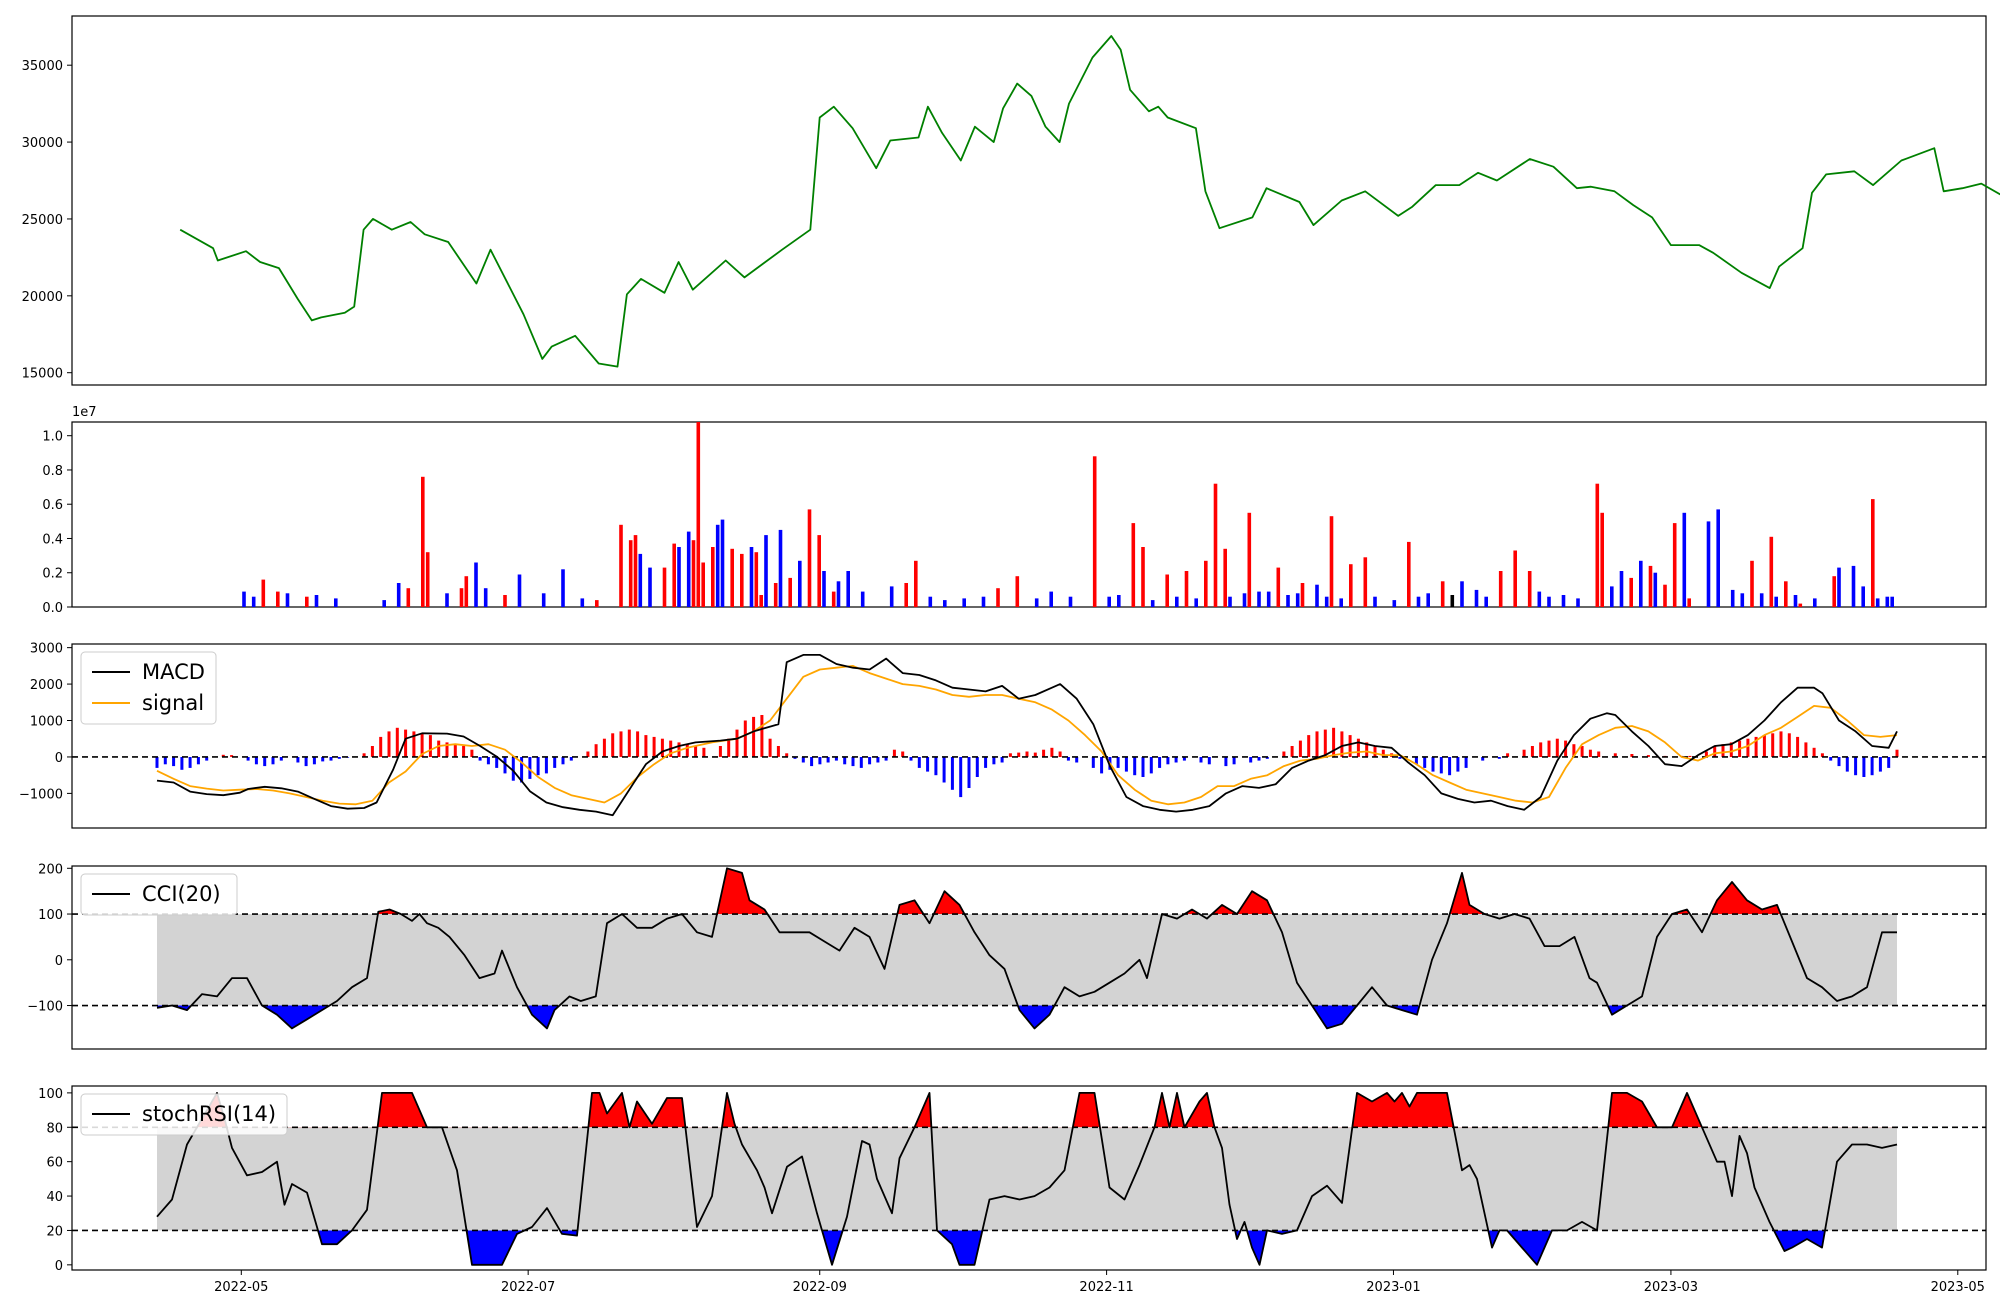 The width and height of the screenshot is (2000, 1300). I want to click on stochrsi-fills, so click(1027, 1178).